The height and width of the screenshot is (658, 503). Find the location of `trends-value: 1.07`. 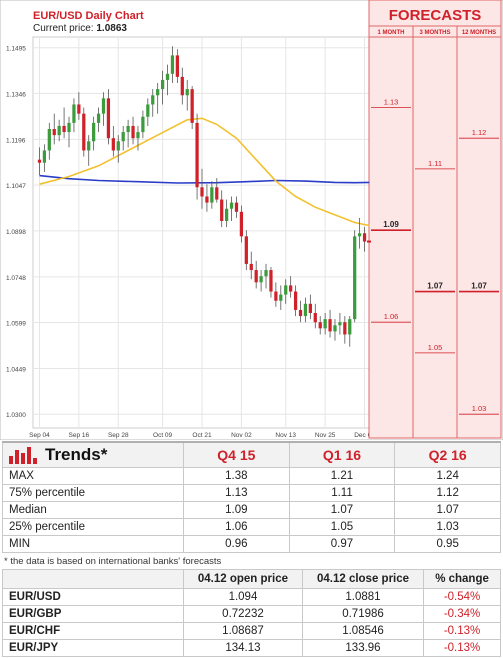

trends-value: 1.07 is located at coordinates (342, 510).